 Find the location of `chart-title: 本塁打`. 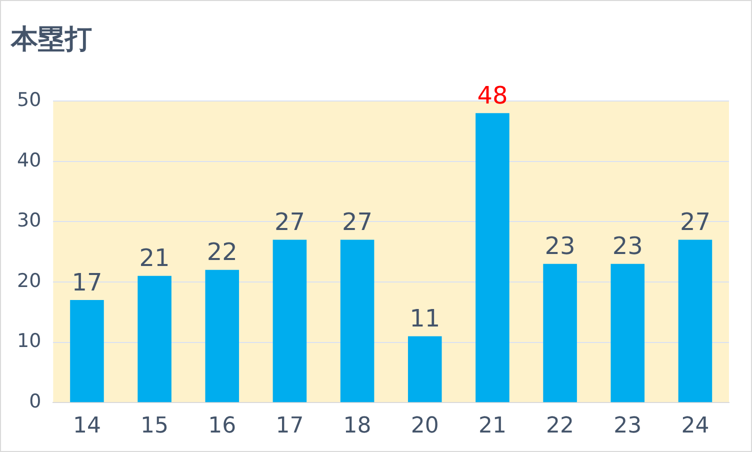

chart-title: 本塁打 is located at coordinates (51, 40).